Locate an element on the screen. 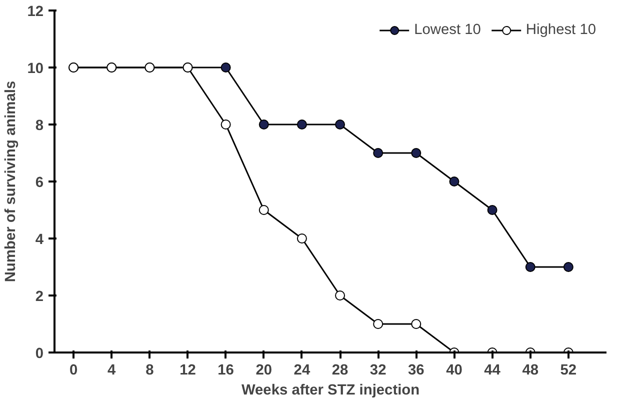  x-tick-label: 0 is located at coordinates (73, 370).